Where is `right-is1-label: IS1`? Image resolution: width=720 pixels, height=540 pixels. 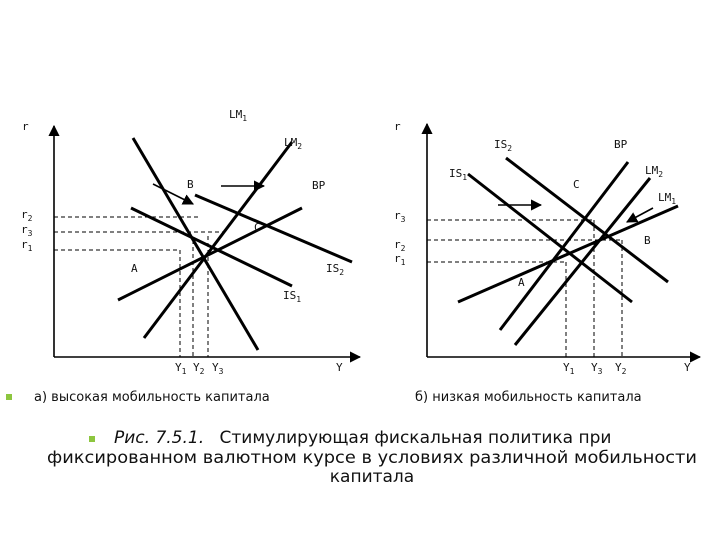 right-is1-label: IS1 is located at coordinates (458, 174).